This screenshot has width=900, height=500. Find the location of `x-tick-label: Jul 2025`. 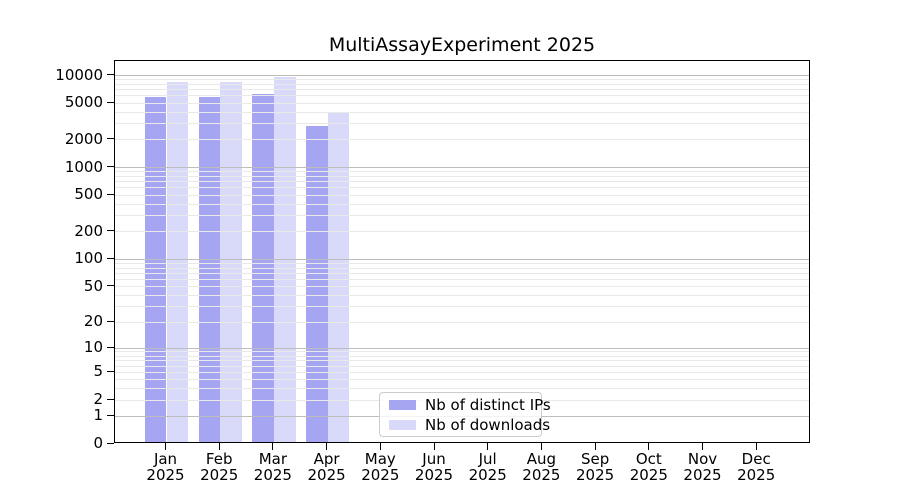

x-tick-label: Jul 2025 is located at coordinates (487, 467).